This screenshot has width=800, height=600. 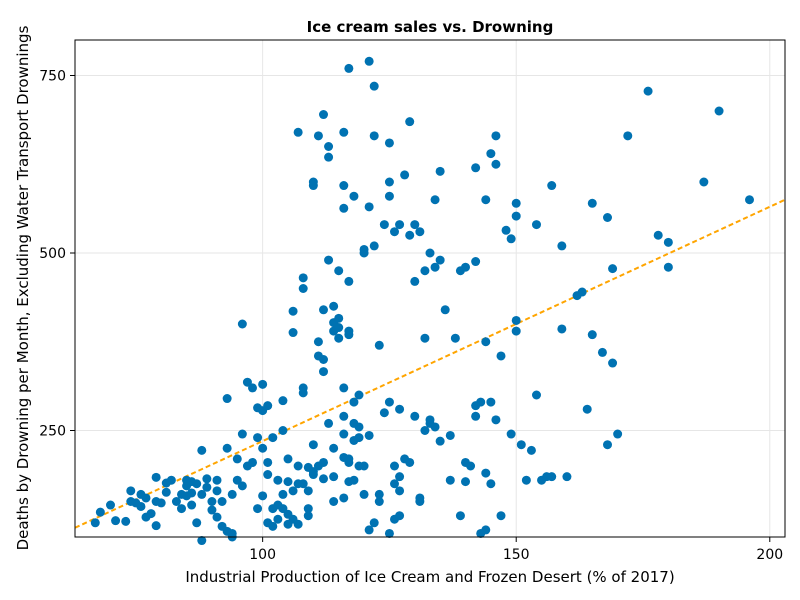 What do you see at coordinates (52, 432) in the screenshot?
I see `y-tick-label: 250` at bounding box center [52, 432].